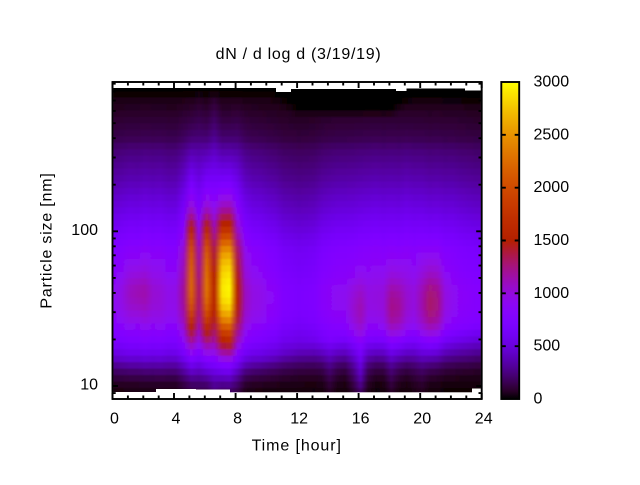  What do you see at coordinates (47, 240) in the screenshot?
I see `svg-text: Particle size [nm]` at bounding box center [47, 240].